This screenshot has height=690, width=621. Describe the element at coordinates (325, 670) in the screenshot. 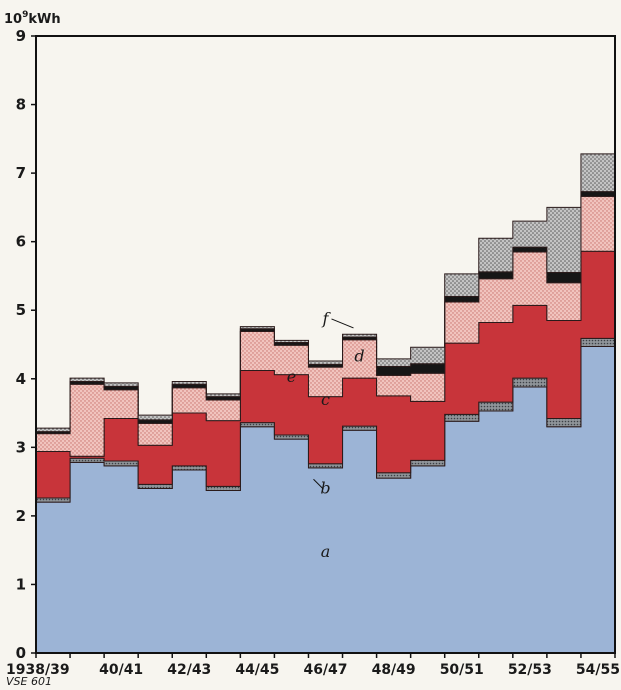

I see `x-tick-label: 46/47` at that location.